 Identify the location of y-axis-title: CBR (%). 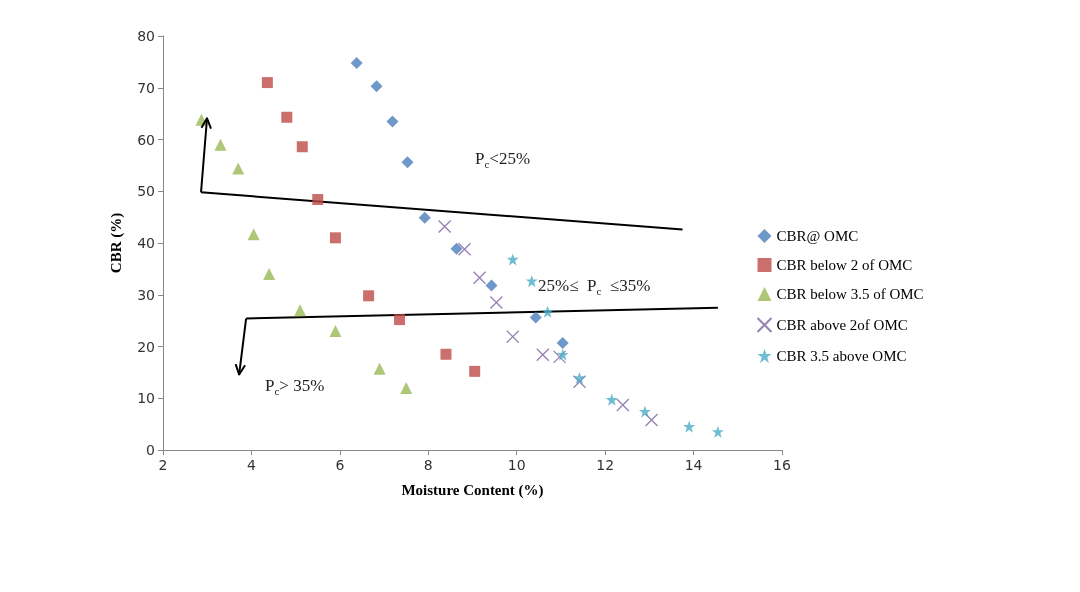
(116, 243).